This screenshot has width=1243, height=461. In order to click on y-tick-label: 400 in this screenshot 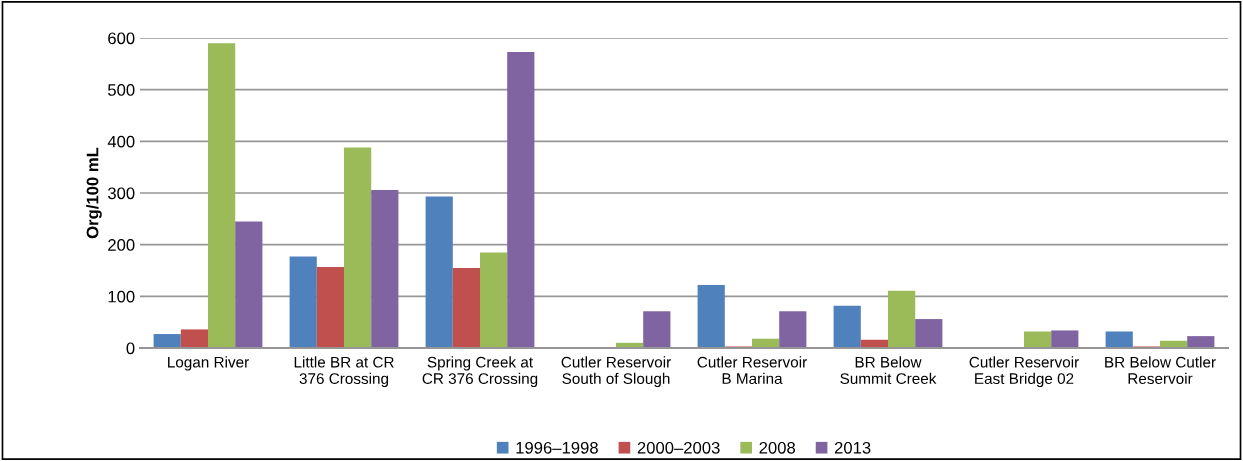, I will do `click(121, 141)`.